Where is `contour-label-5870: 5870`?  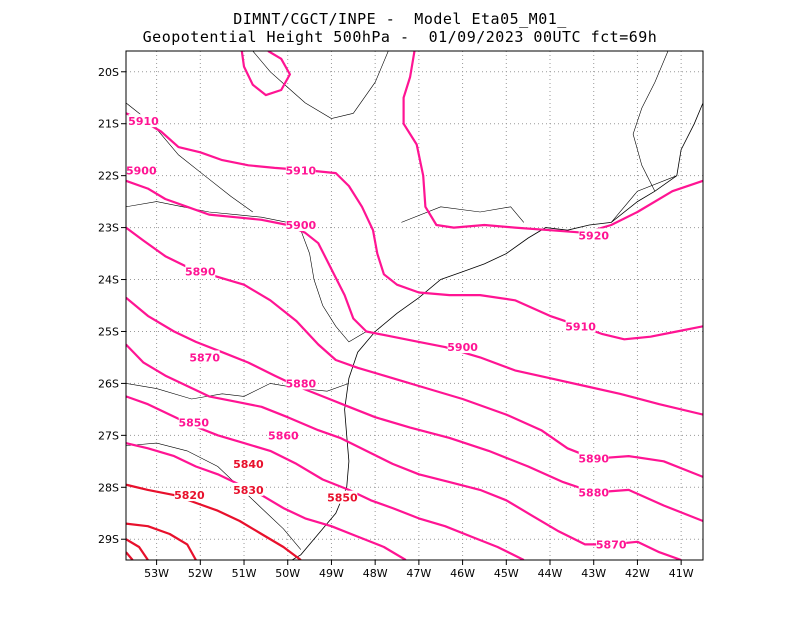
contour-label-5870: 5870 is located at coordinates (204, 357).